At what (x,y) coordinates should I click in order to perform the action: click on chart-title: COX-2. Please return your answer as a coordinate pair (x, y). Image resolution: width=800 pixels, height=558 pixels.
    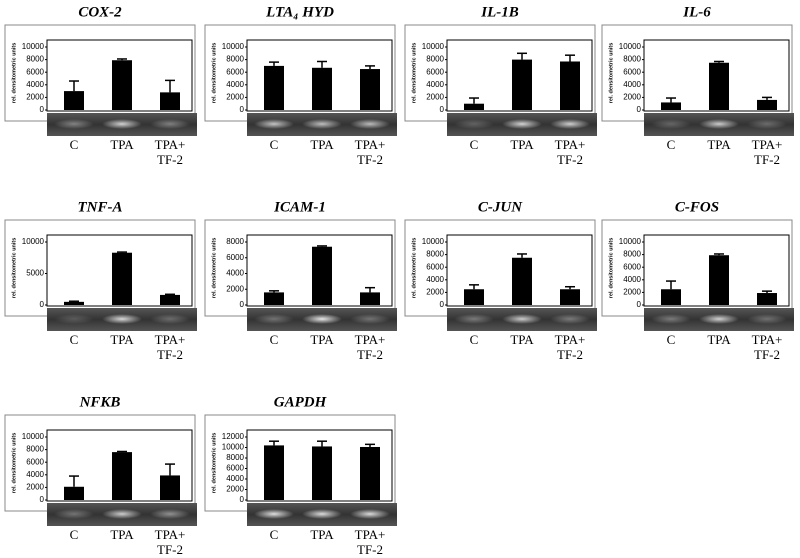
    Looking at the image, I should click on (100, 12).